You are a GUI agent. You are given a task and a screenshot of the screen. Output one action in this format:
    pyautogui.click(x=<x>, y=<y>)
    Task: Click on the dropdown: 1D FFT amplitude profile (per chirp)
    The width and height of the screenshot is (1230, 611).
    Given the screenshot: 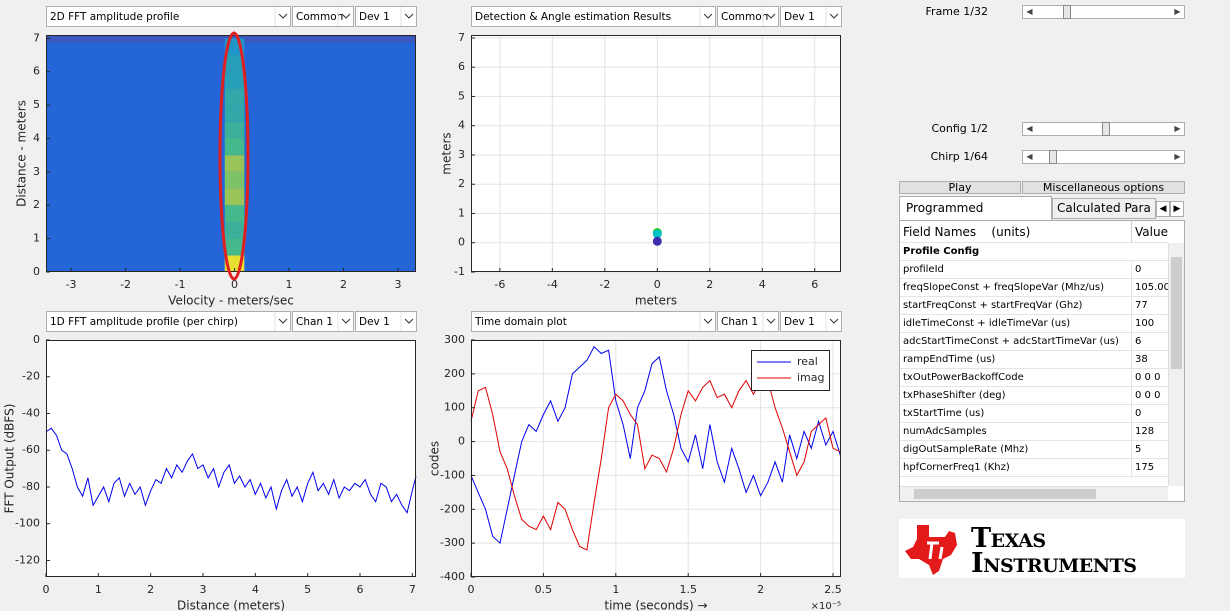 What is the action you would take?
    pyautogui.click(x=168, y=321)
    